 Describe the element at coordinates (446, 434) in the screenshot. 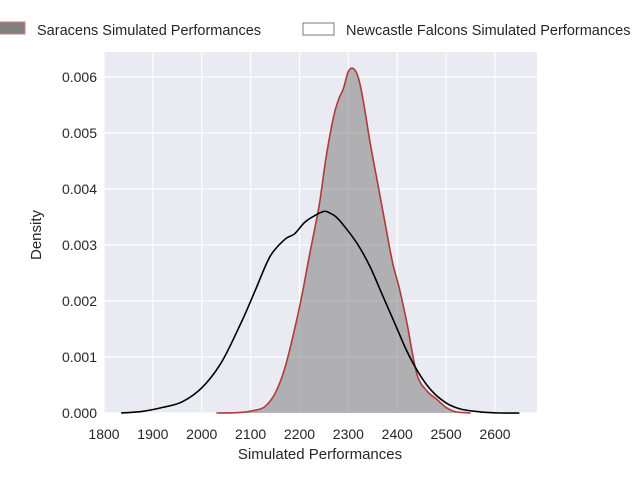

I see `x-tick-label: 2500` at that location.